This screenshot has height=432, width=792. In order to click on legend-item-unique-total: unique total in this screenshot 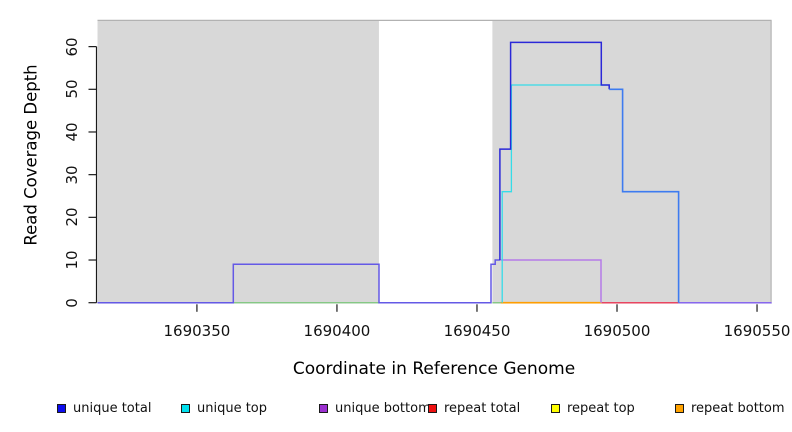, I will do `click(104, 408)`.